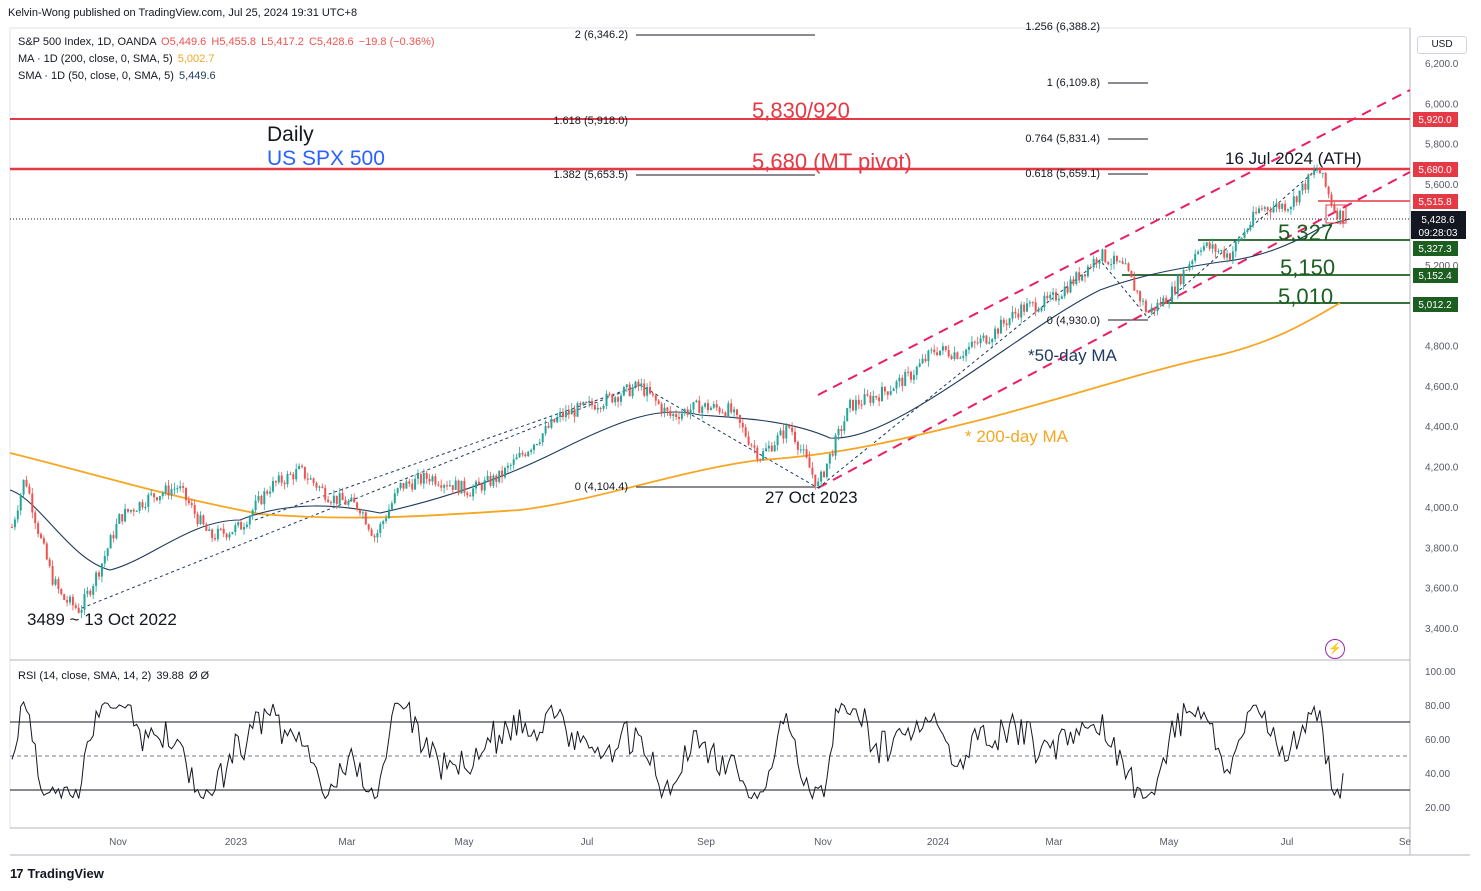 This screenshot has height=891, width=1481. Describe the element at coordinates (87, 42) in the screenshot. I see `legend-symbol: S&P 500 Index, 1D, OANDA` at that location.